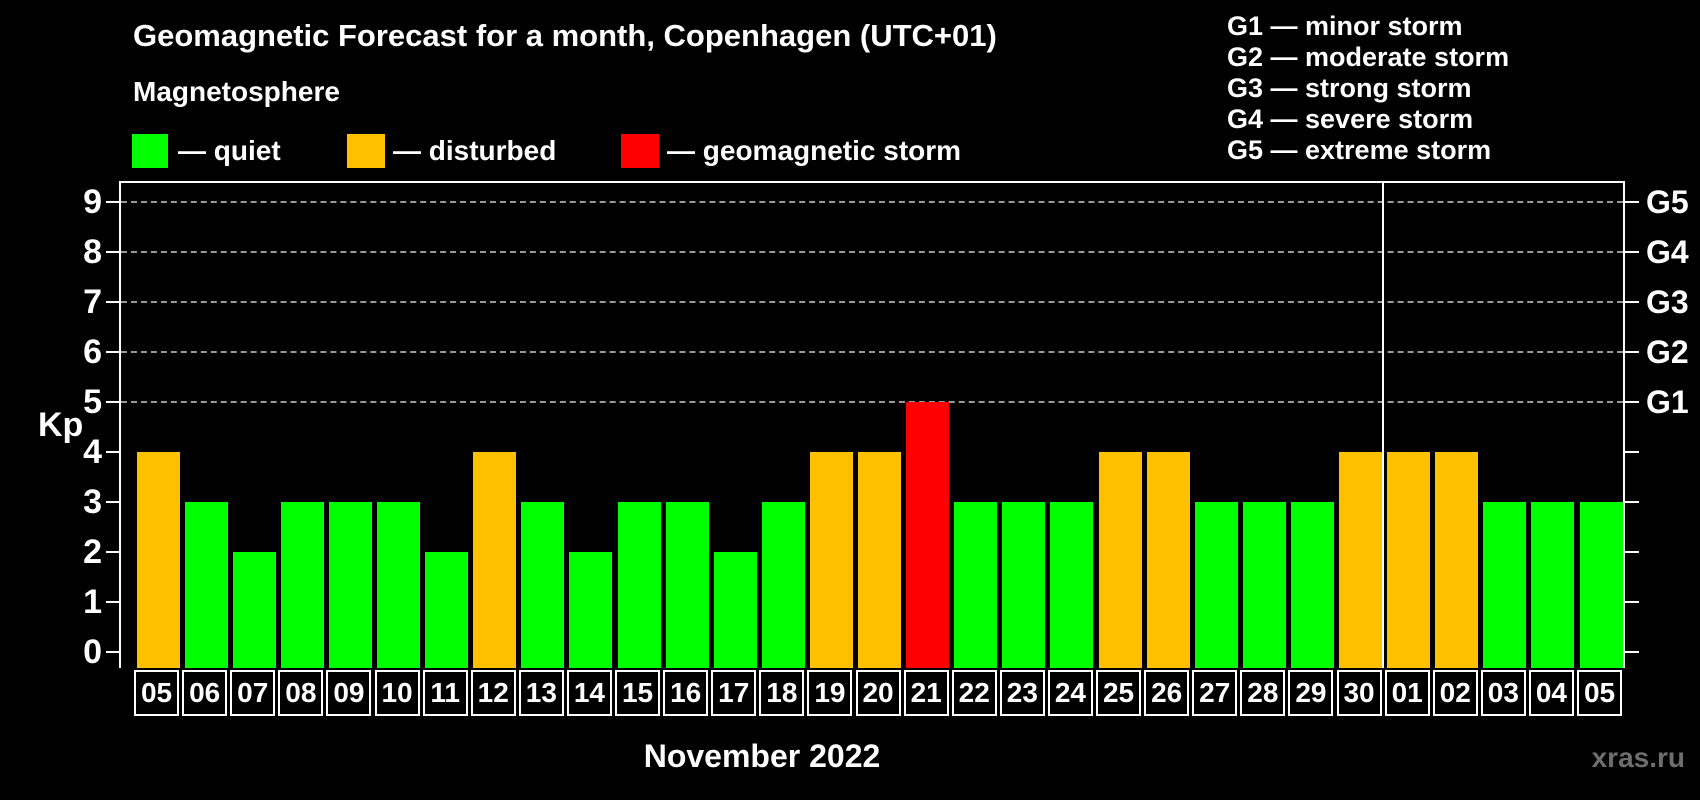 This screenshot has height=800, width=1700. Describe the element at coordinates (1667, 202) in the screenshot. I see `right-axis-label-g5: G5` at that location.